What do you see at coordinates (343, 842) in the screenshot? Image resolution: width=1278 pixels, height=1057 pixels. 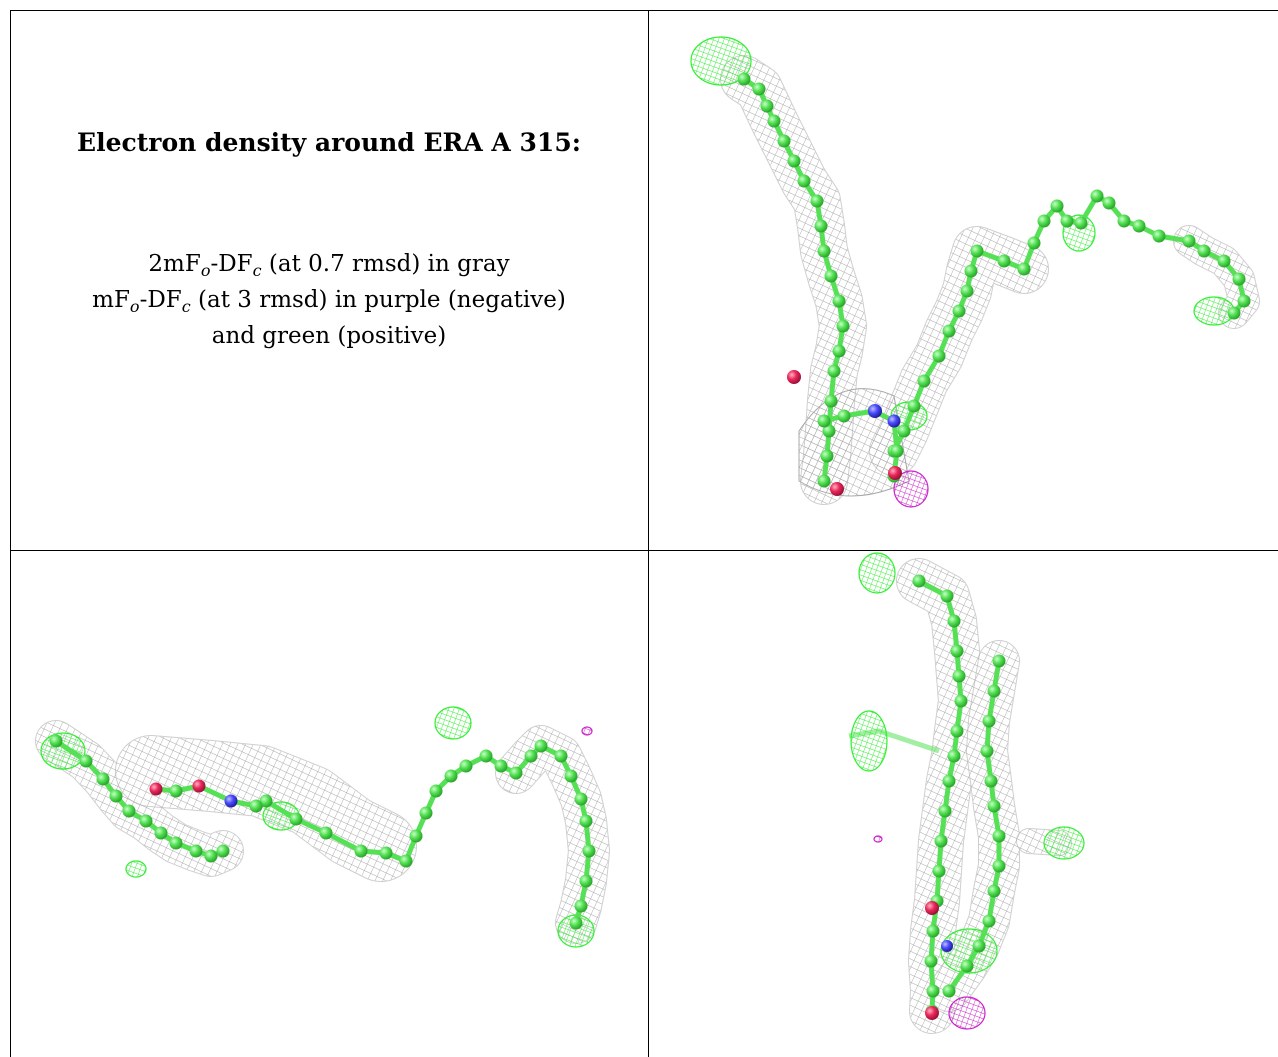 I see `chain-b-bond` at bounding box center [343, 842].